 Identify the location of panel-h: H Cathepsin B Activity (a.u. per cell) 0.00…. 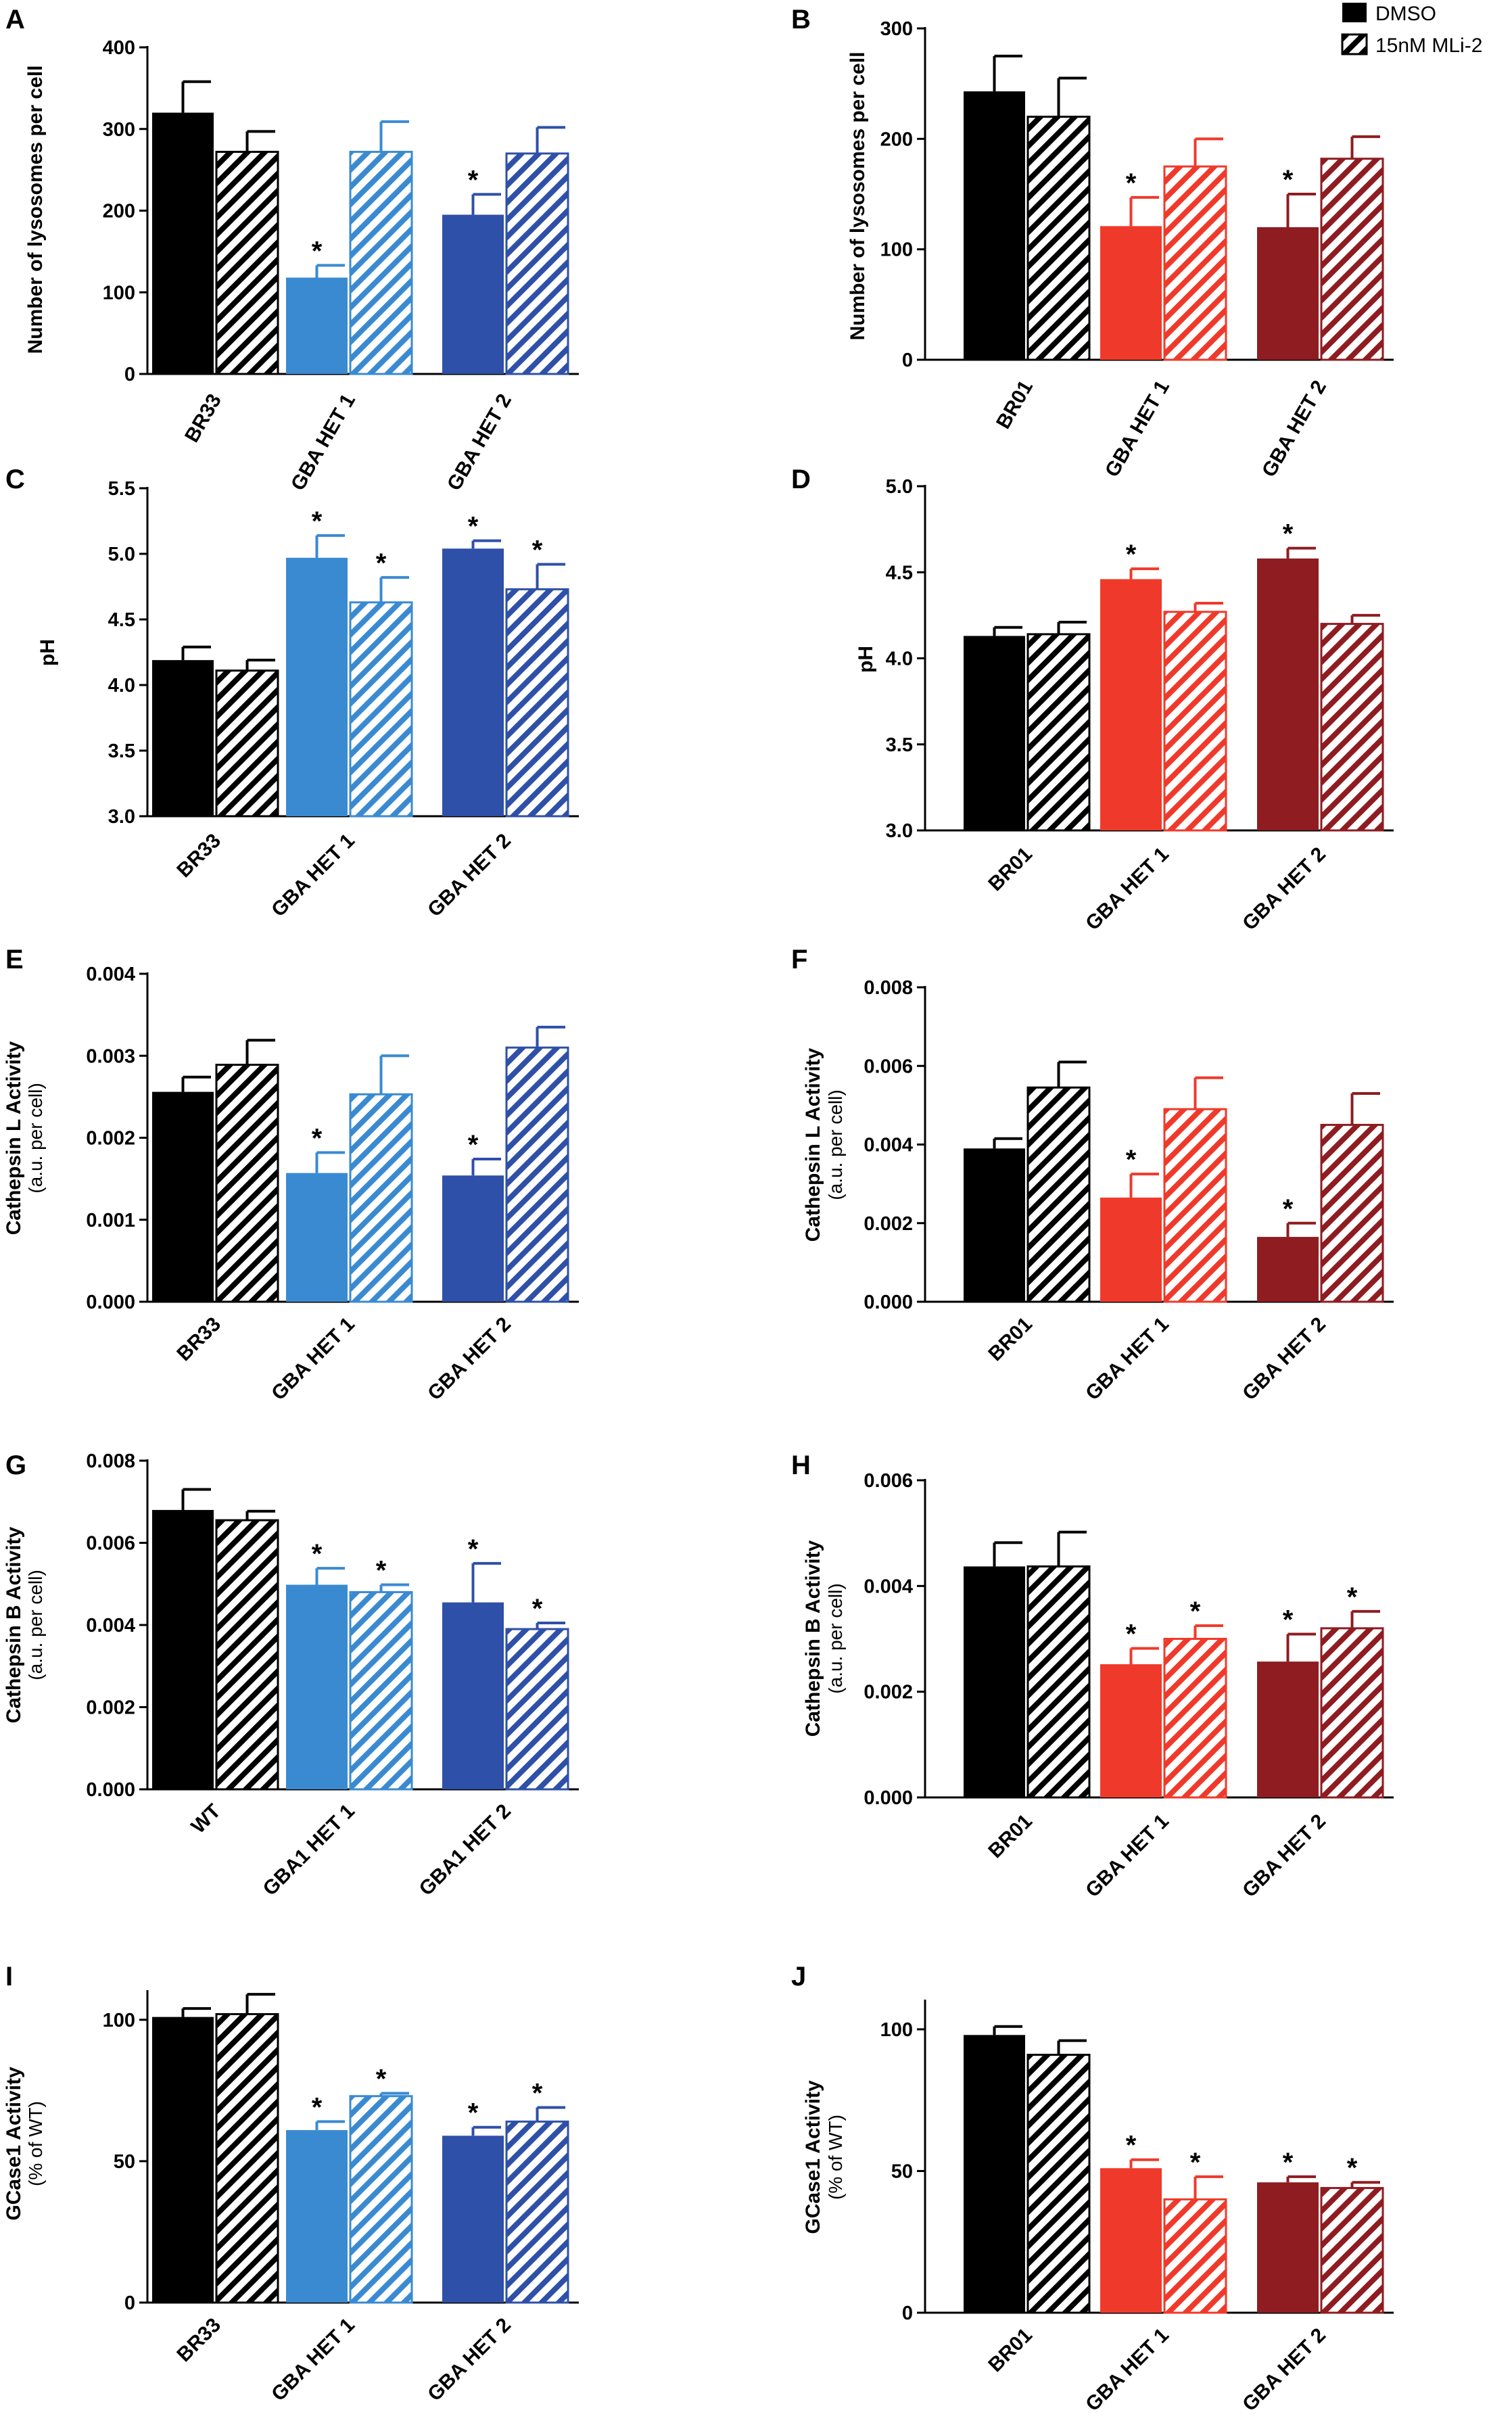
(1092, 1677).